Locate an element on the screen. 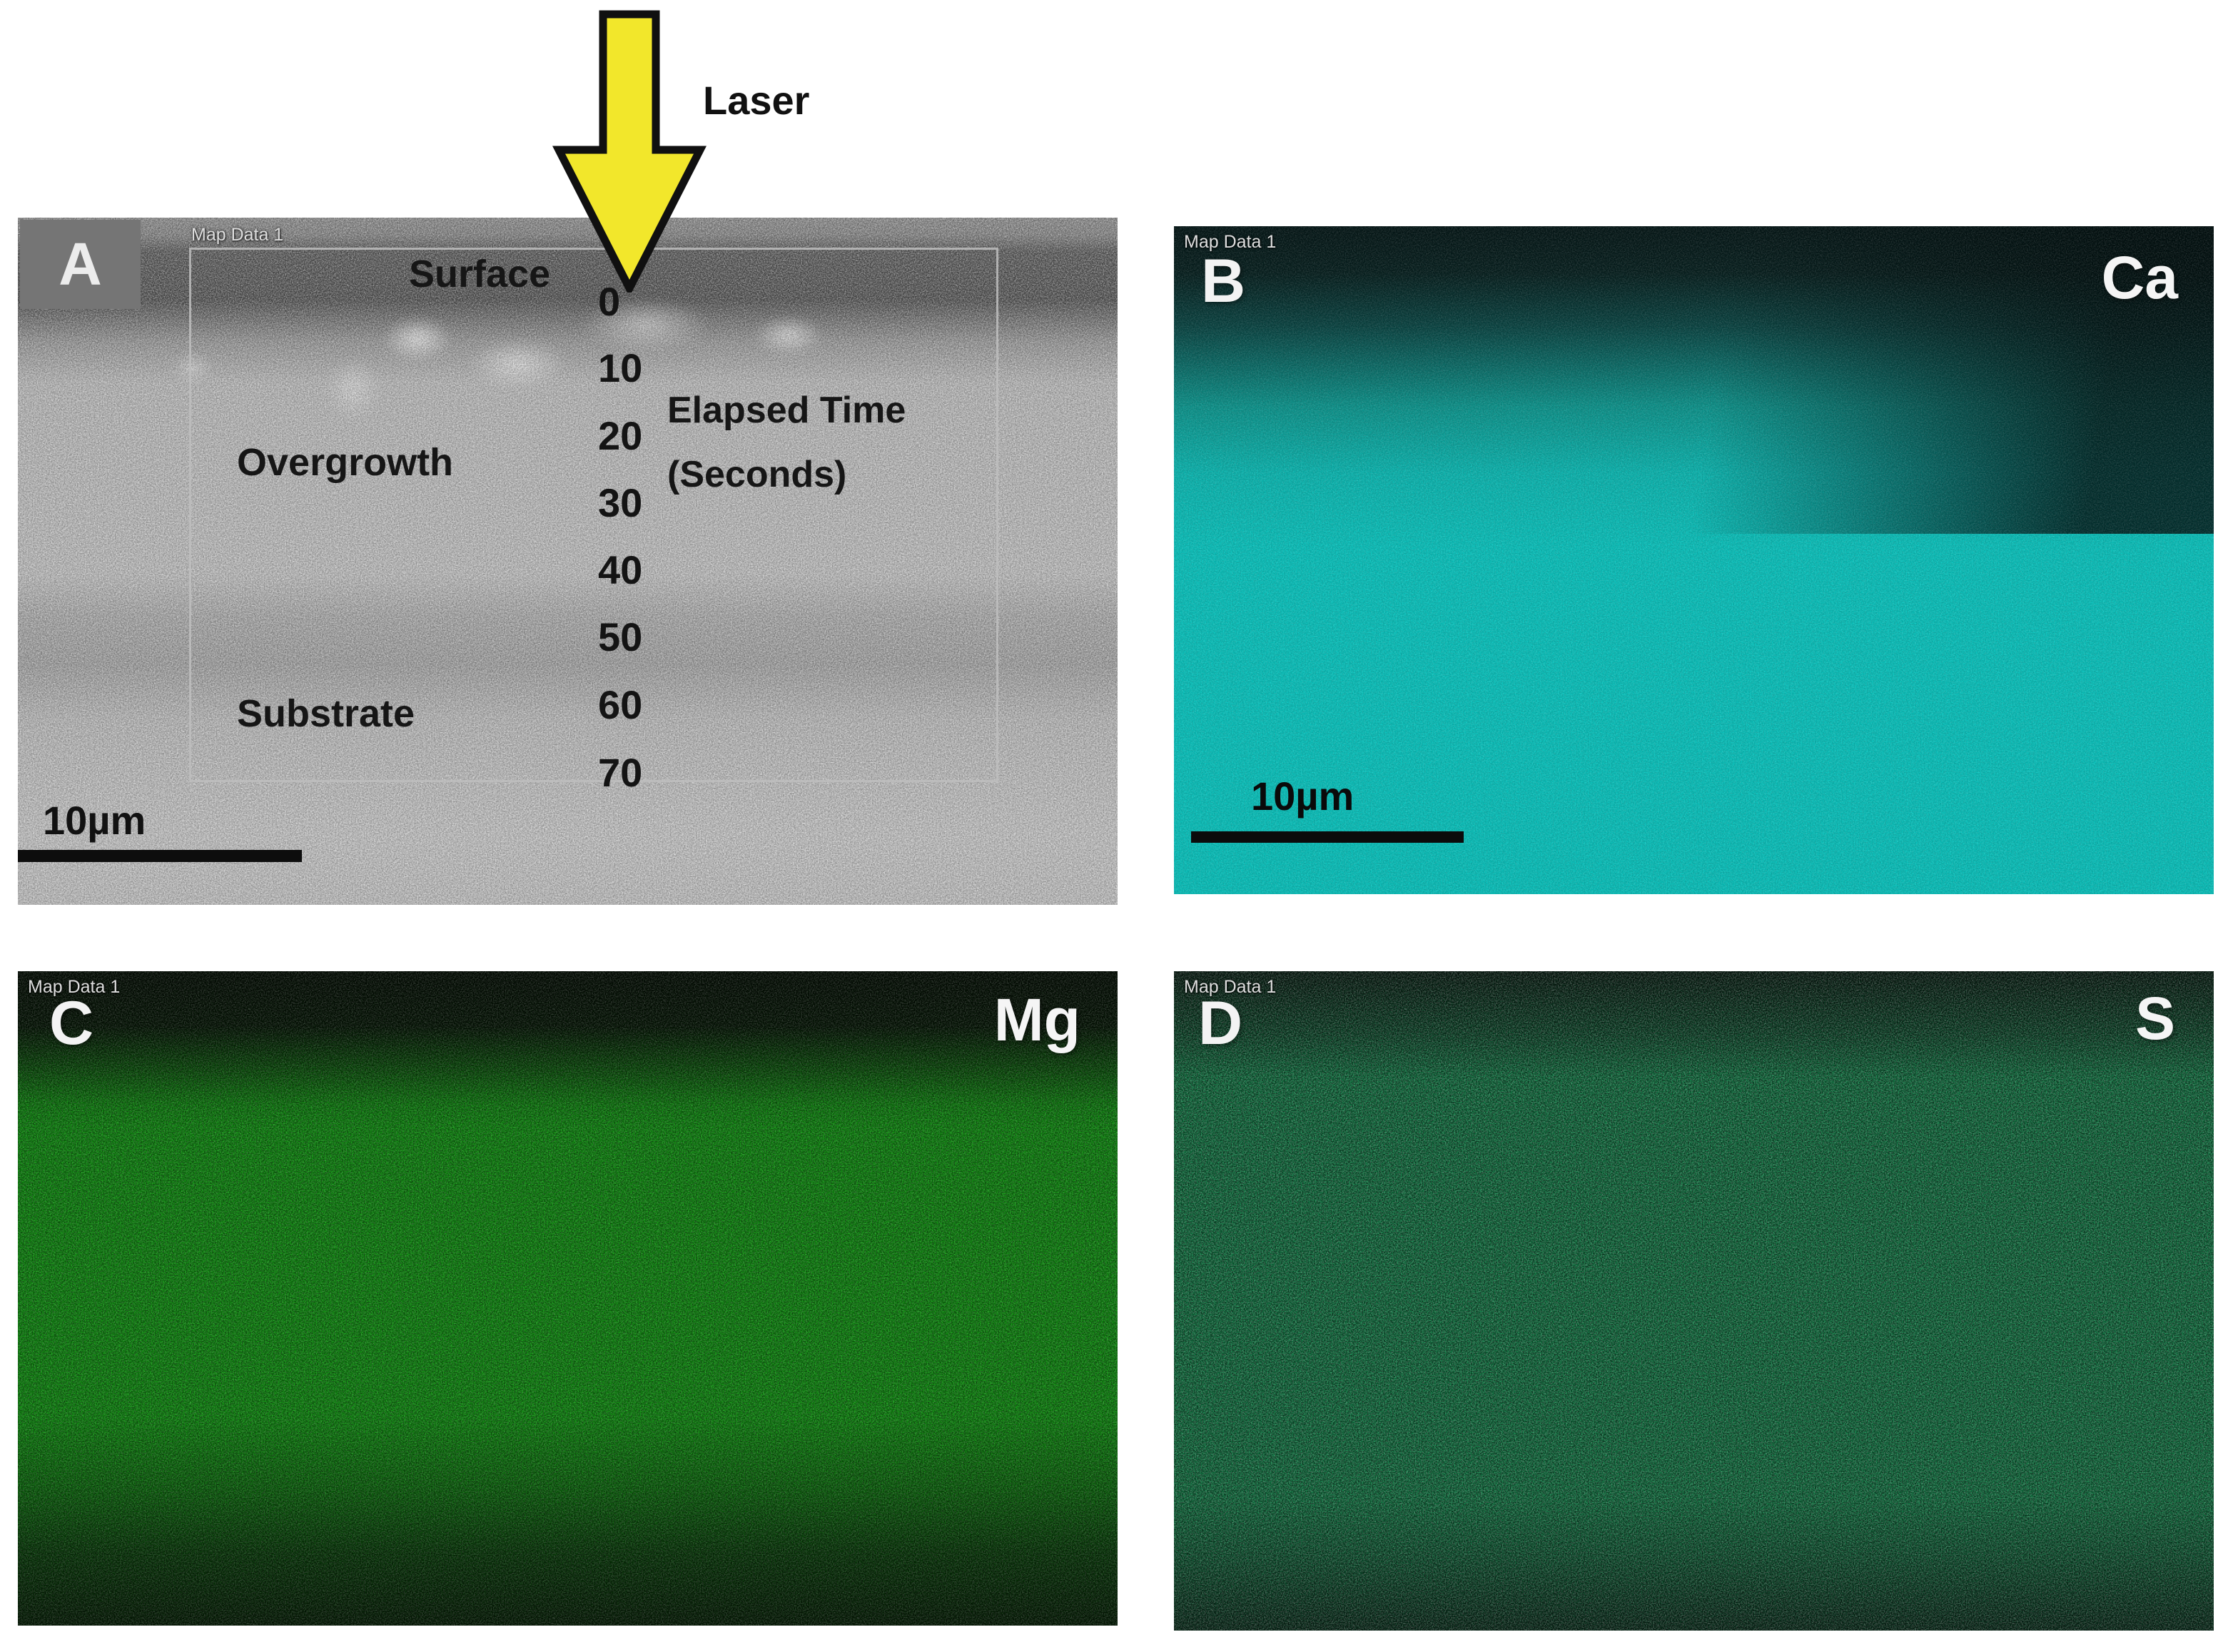 The height and width of the screenshot is (1652, 2233). elapsed-time-tick: 10 is located at coordinates (621, 367).